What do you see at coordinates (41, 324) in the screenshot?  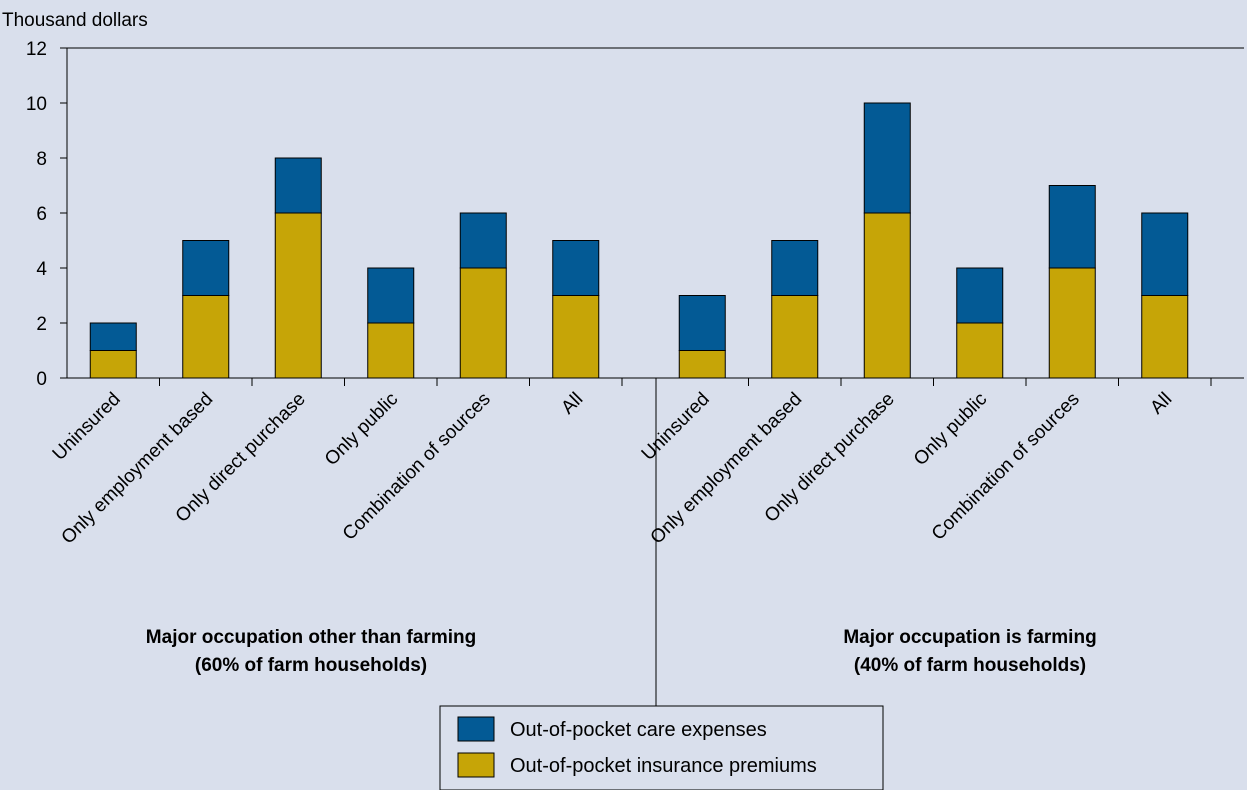 I see `y-tick-label: 2` at bounding box center [41, 324].